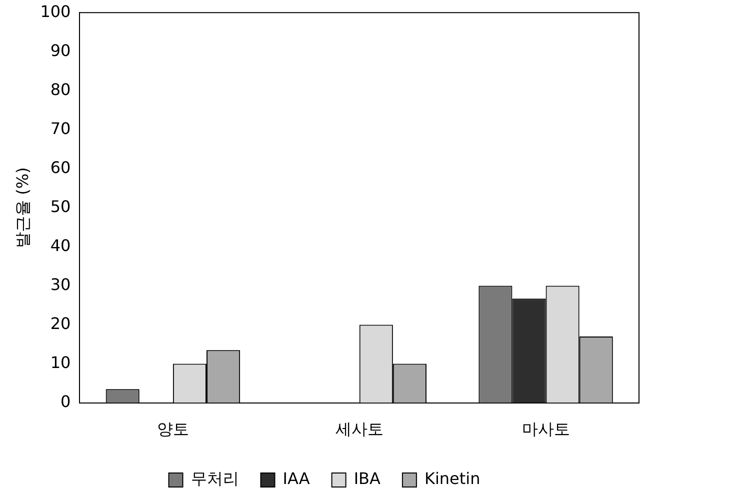 Image resolution: width=734 pixels, height=504 pixels. I want to click on legend-label: 무처리, so click(214, 478).